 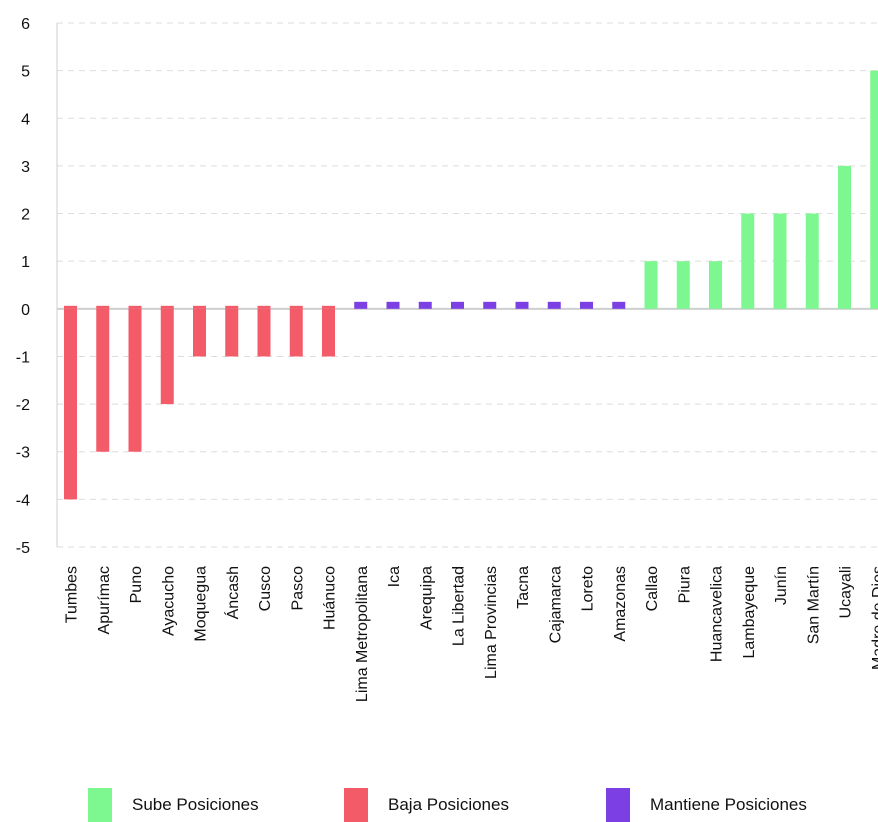 What do you see at coordinates (25, 262) in the screenshot?
I see `y-tick-label: 1` at bounding box center [25, 262].